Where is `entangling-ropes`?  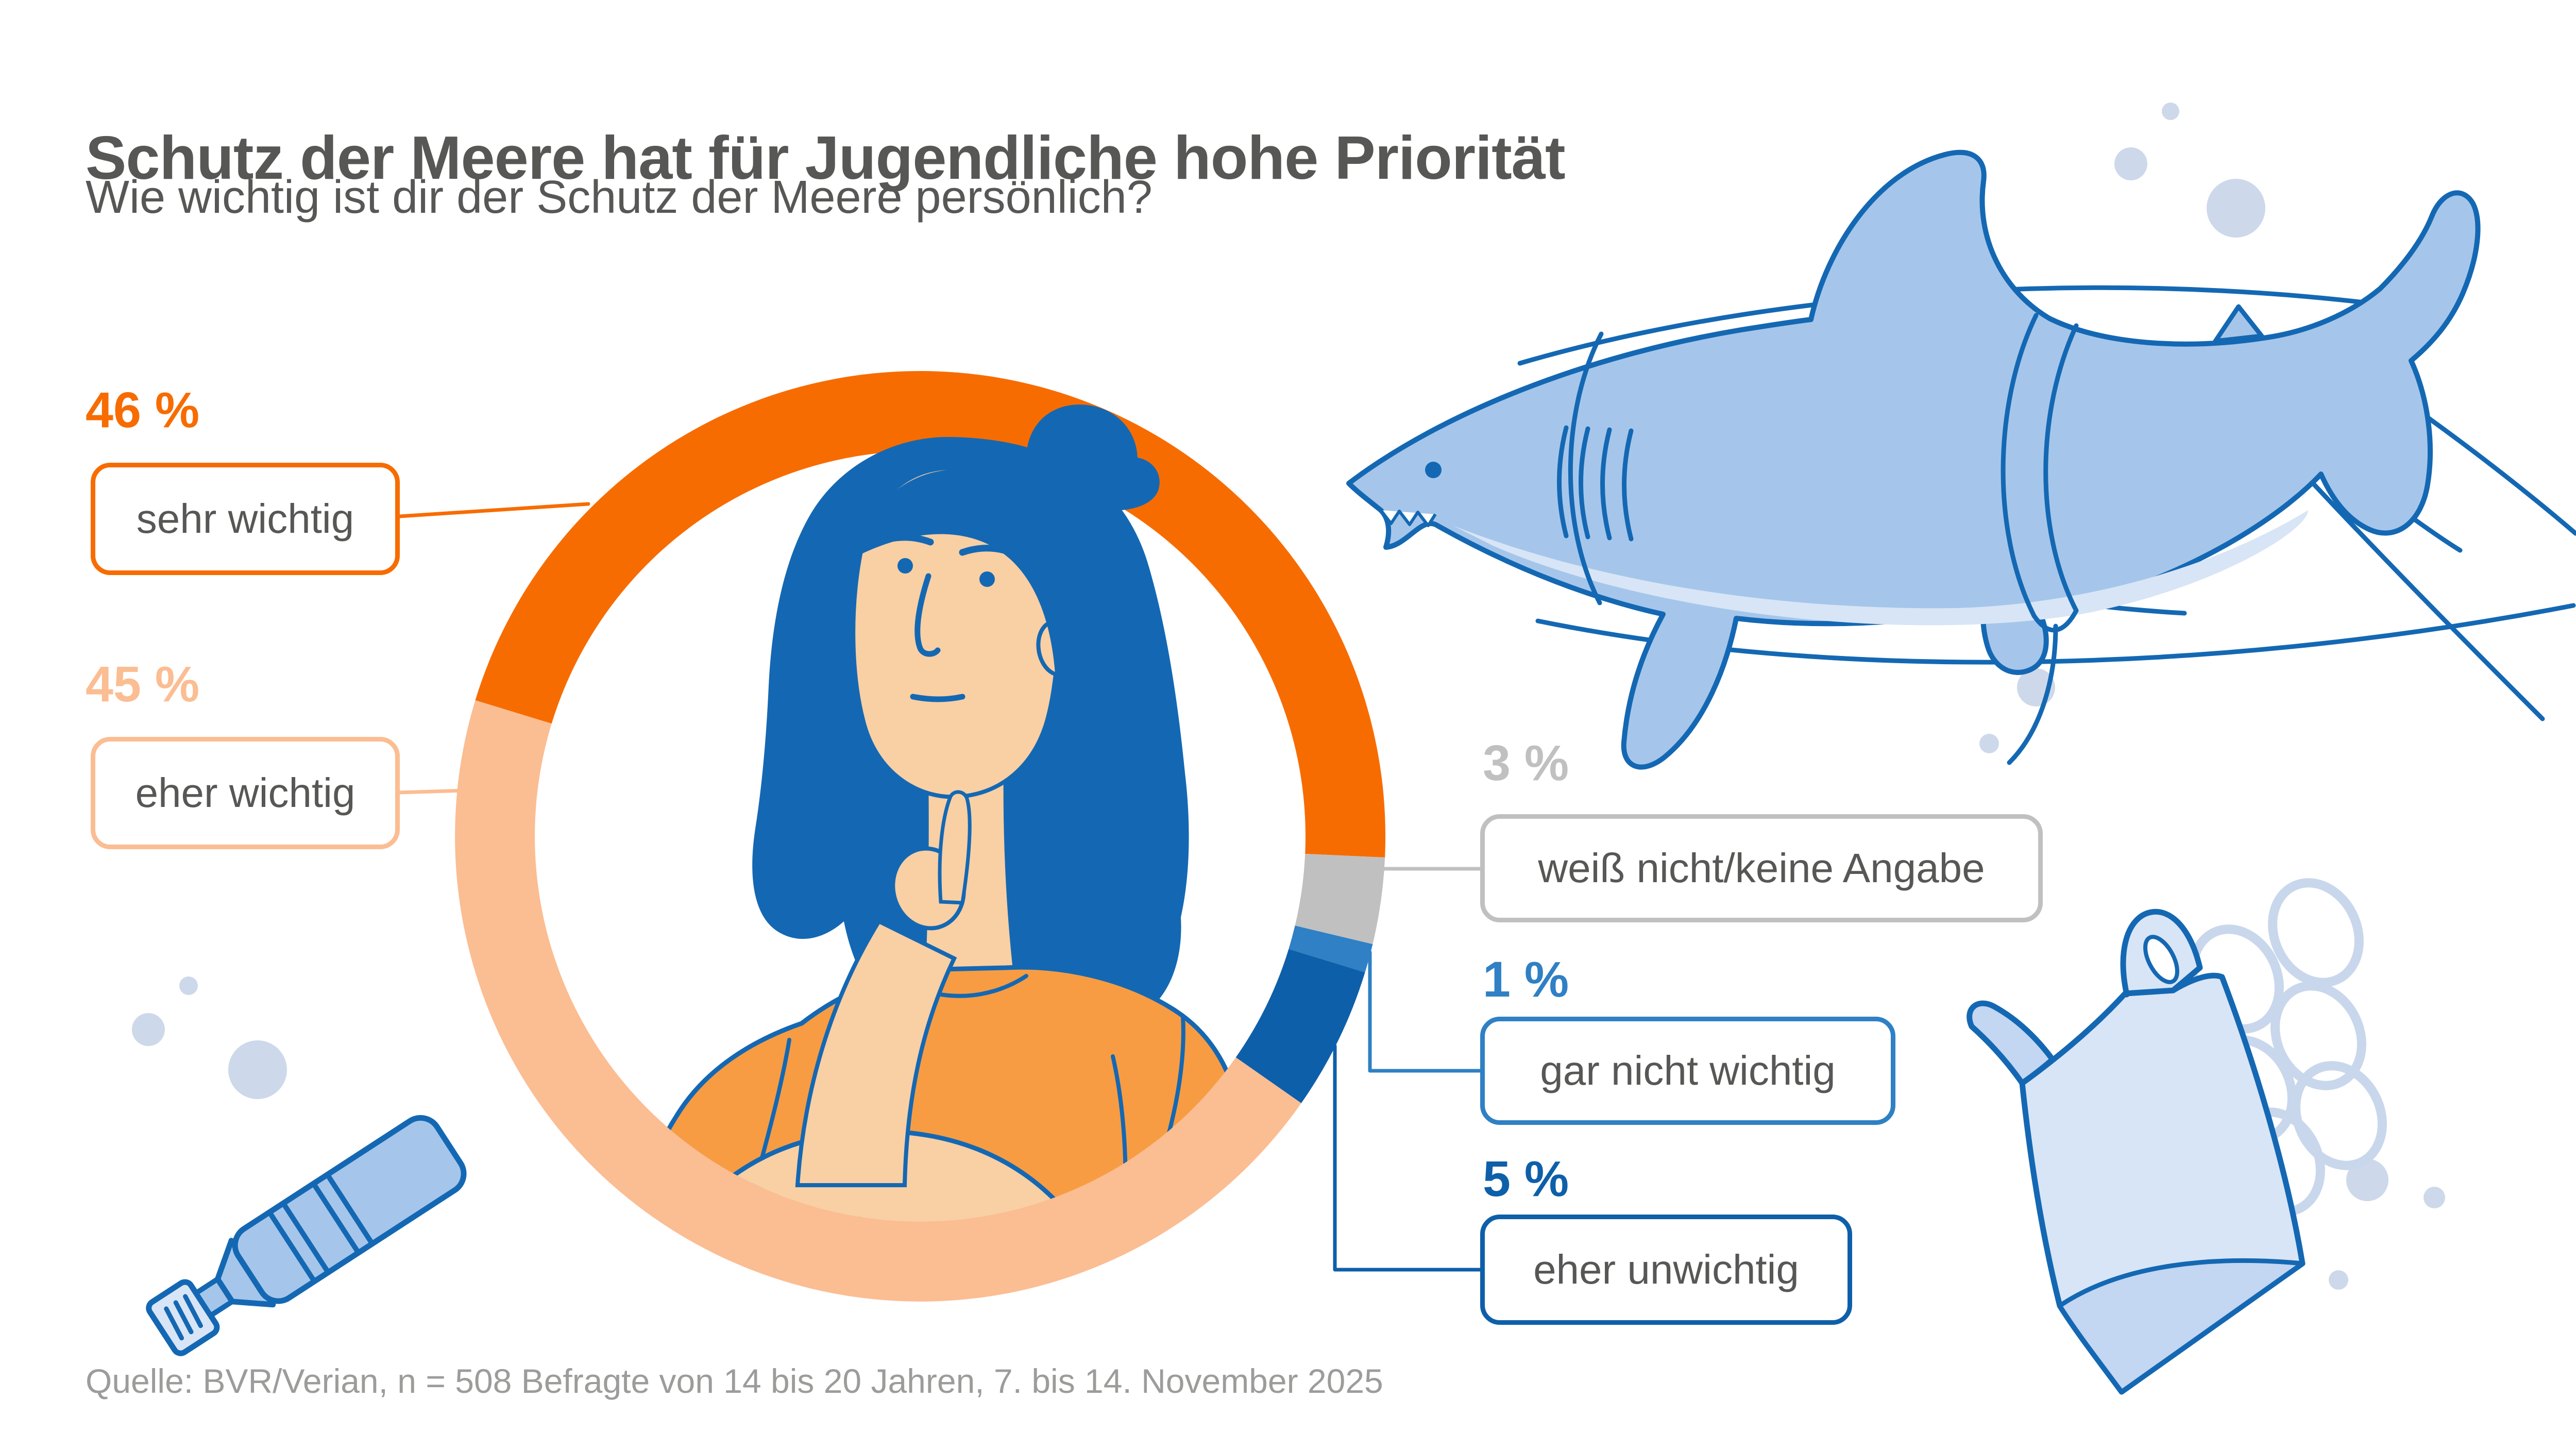 entangling-ropes is located at coordinates (1823, 539).